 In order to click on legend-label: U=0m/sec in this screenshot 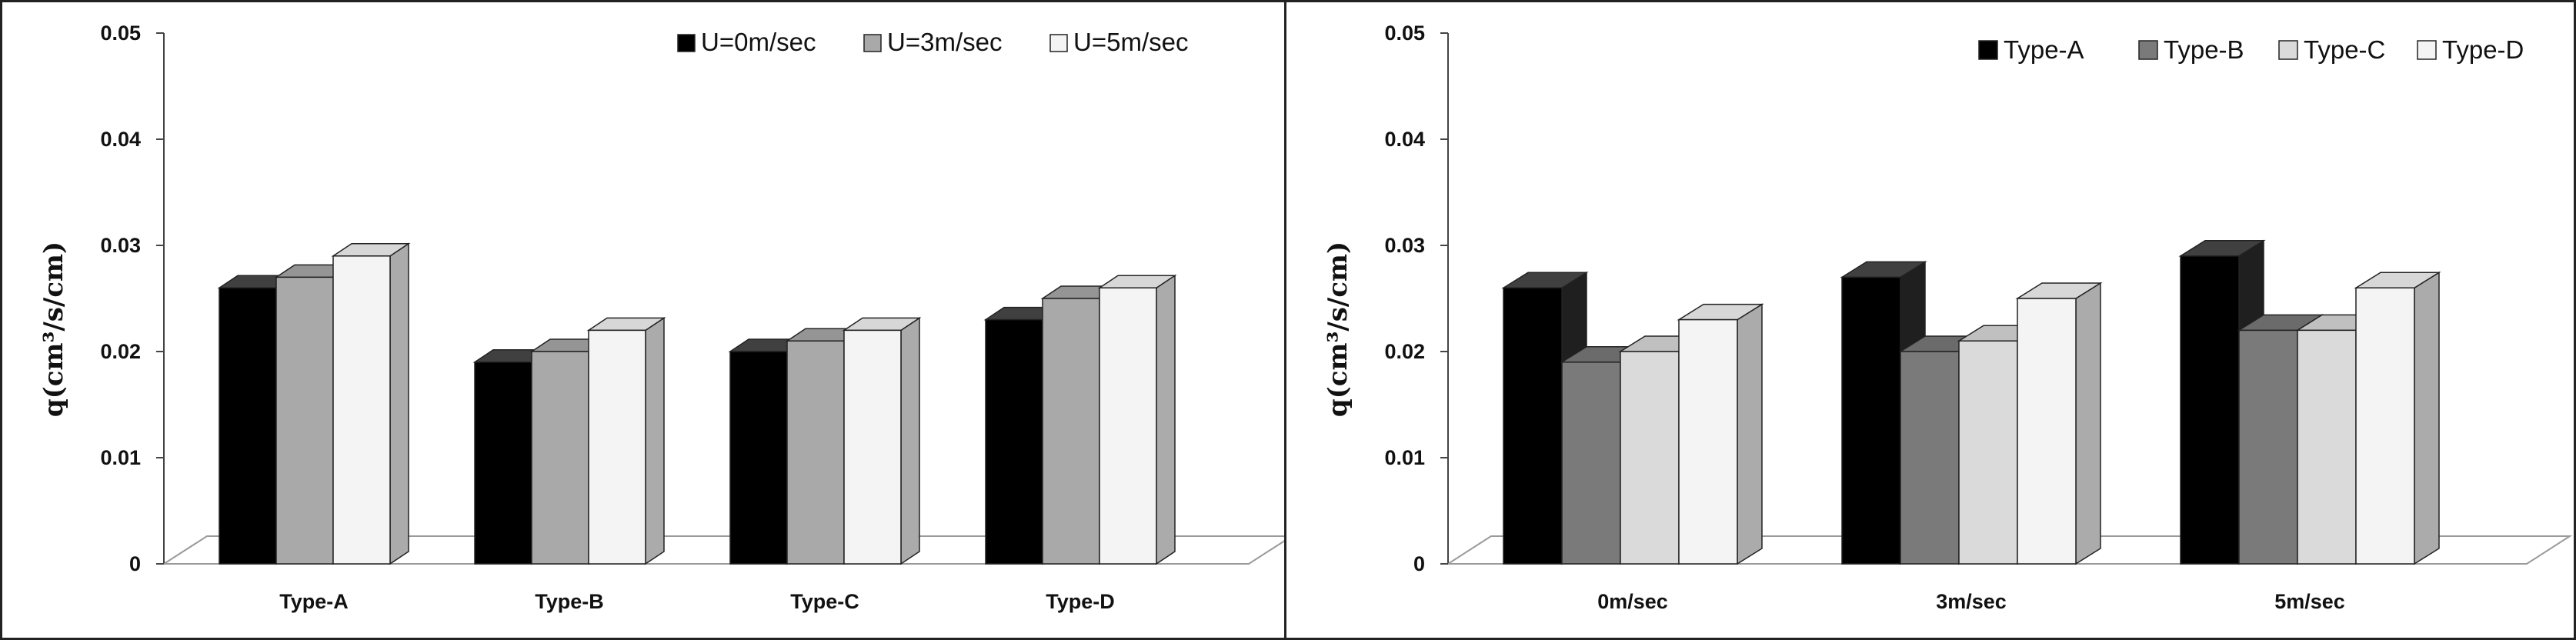, I will do `click(759, 42)`.